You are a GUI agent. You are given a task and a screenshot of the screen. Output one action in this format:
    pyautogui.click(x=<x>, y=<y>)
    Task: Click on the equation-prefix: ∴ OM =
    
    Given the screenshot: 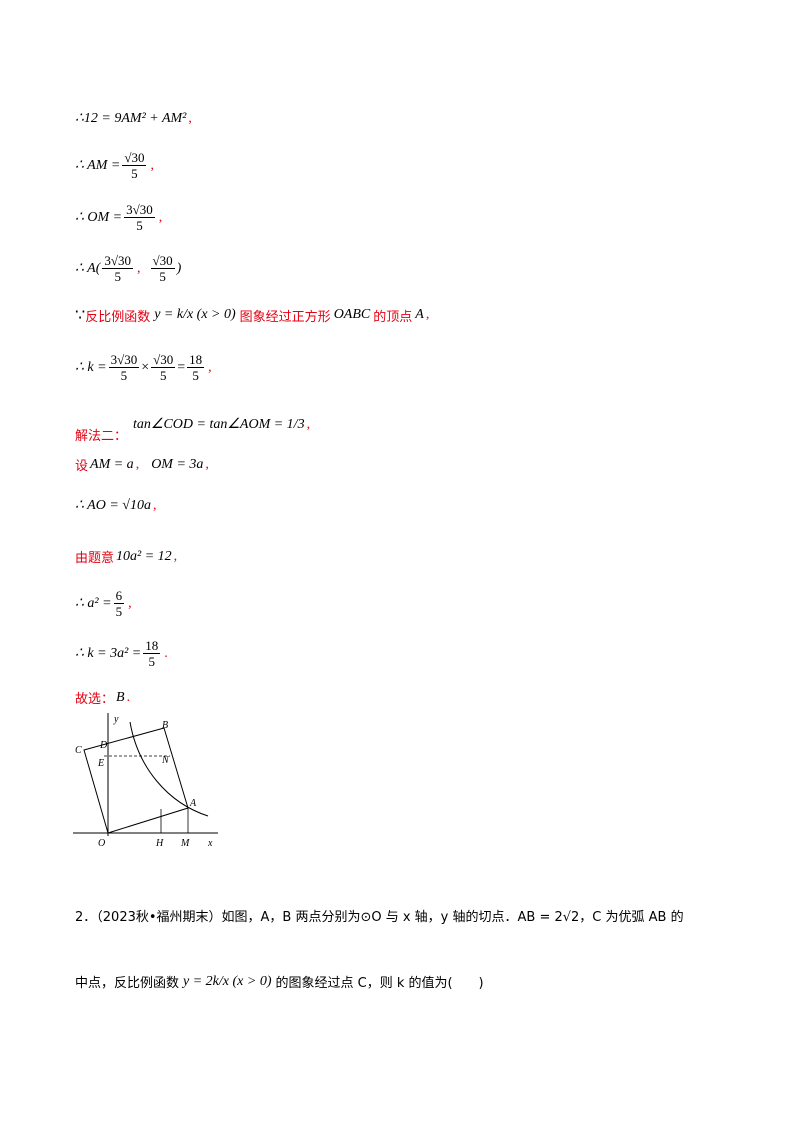 What is the action you would take?
    pyautogui.click(x=99, y=217)
    